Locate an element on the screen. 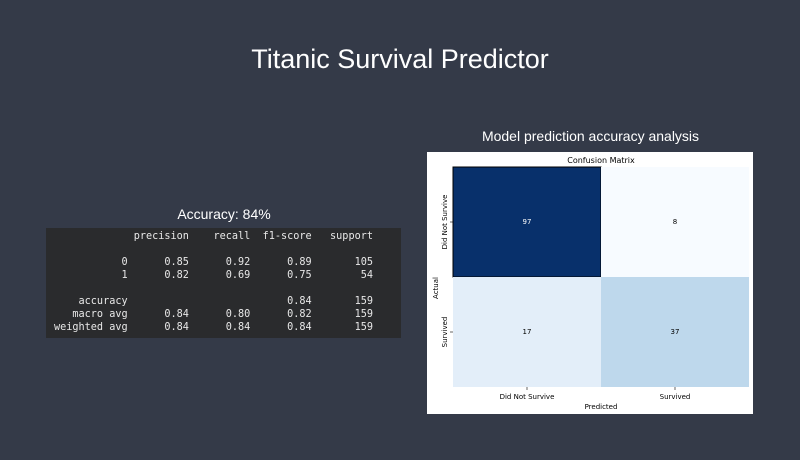 The width and height of the screenshot is (800, 460). report-row: weighted avg 0.84 0.84 0.84 159 is located at coordinates (213, 327).